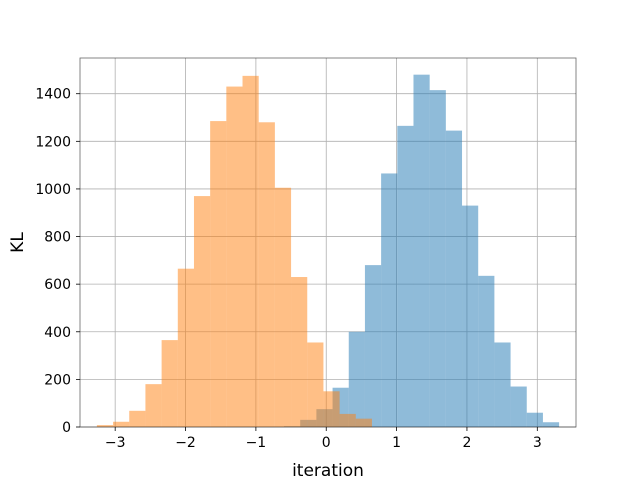 The height and width of the screenshot is (480, 640). Describe the element at coordinates (537, 443) in the screenshot. I see `x-tick-label: 3` at that location.